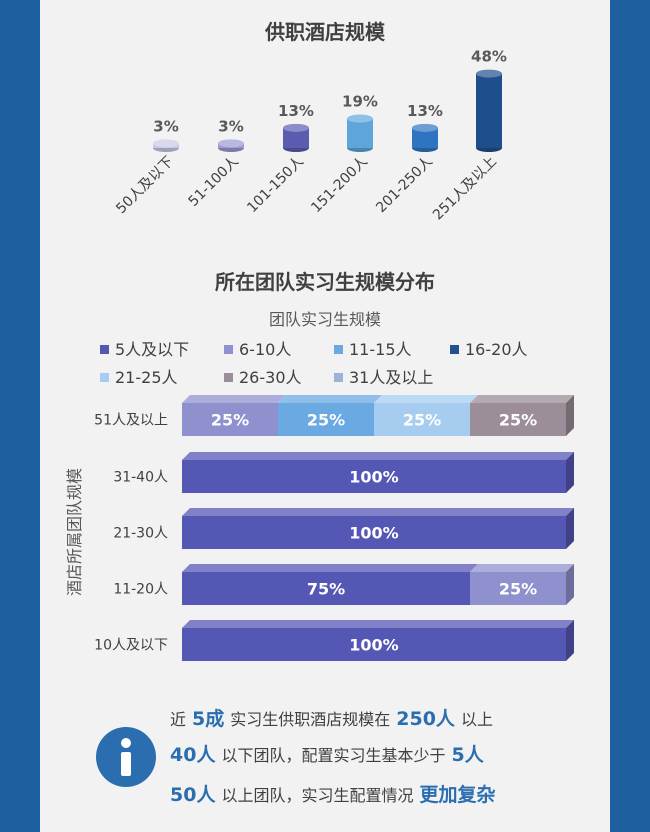 The width and height of the screenshot is (650, 832). I want to click on info-line-3: 50人 以上团队，实习生配置情况 更加复杂, so click(333, 795).